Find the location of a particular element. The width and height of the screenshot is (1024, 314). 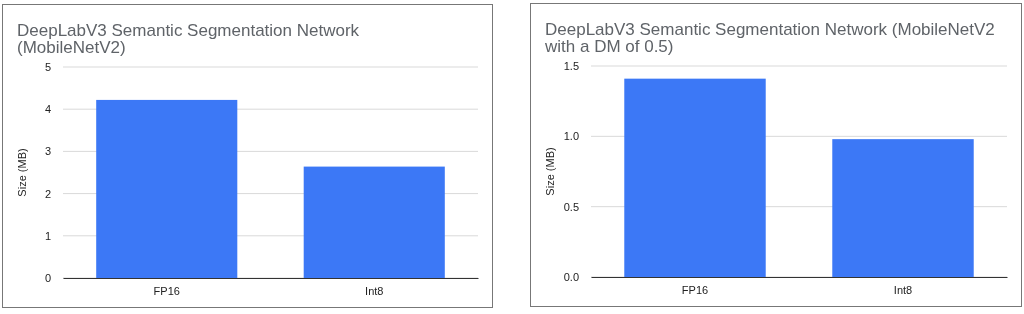

y-tick-label: 4 is located at coordinates (47, 109).